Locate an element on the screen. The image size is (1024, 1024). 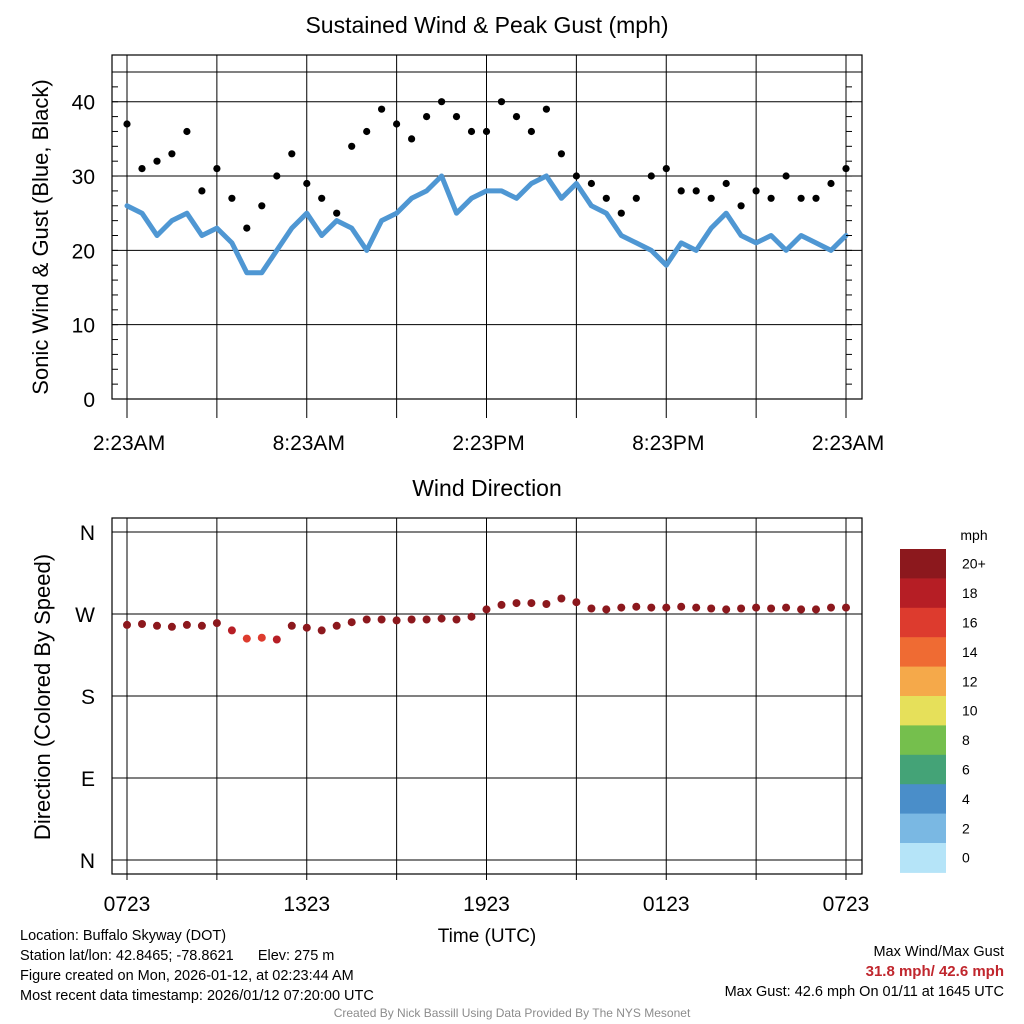
station-latlon: Station lat/lon: 42.8465; -78.8621 is located at coordinates (127, 956).